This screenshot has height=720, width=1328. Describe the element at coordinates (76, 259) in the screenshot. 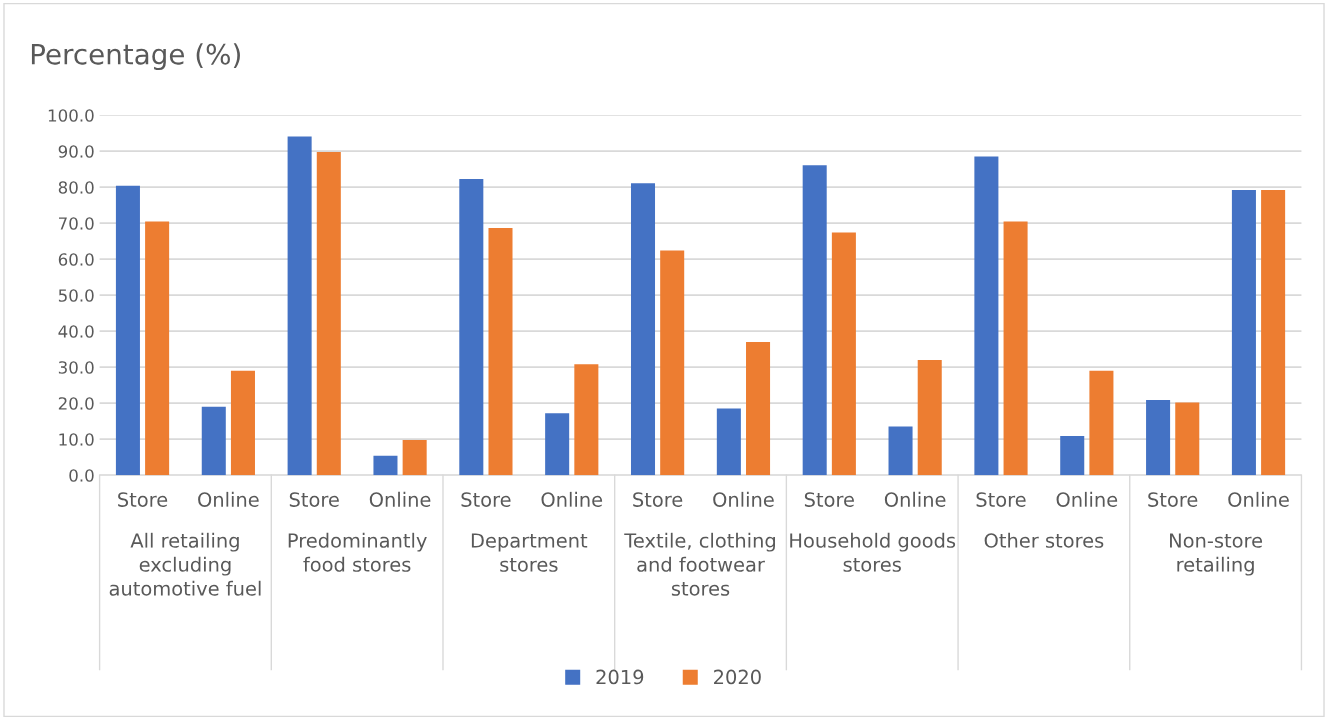

I see `y-tick-label: 60.0` at that location.